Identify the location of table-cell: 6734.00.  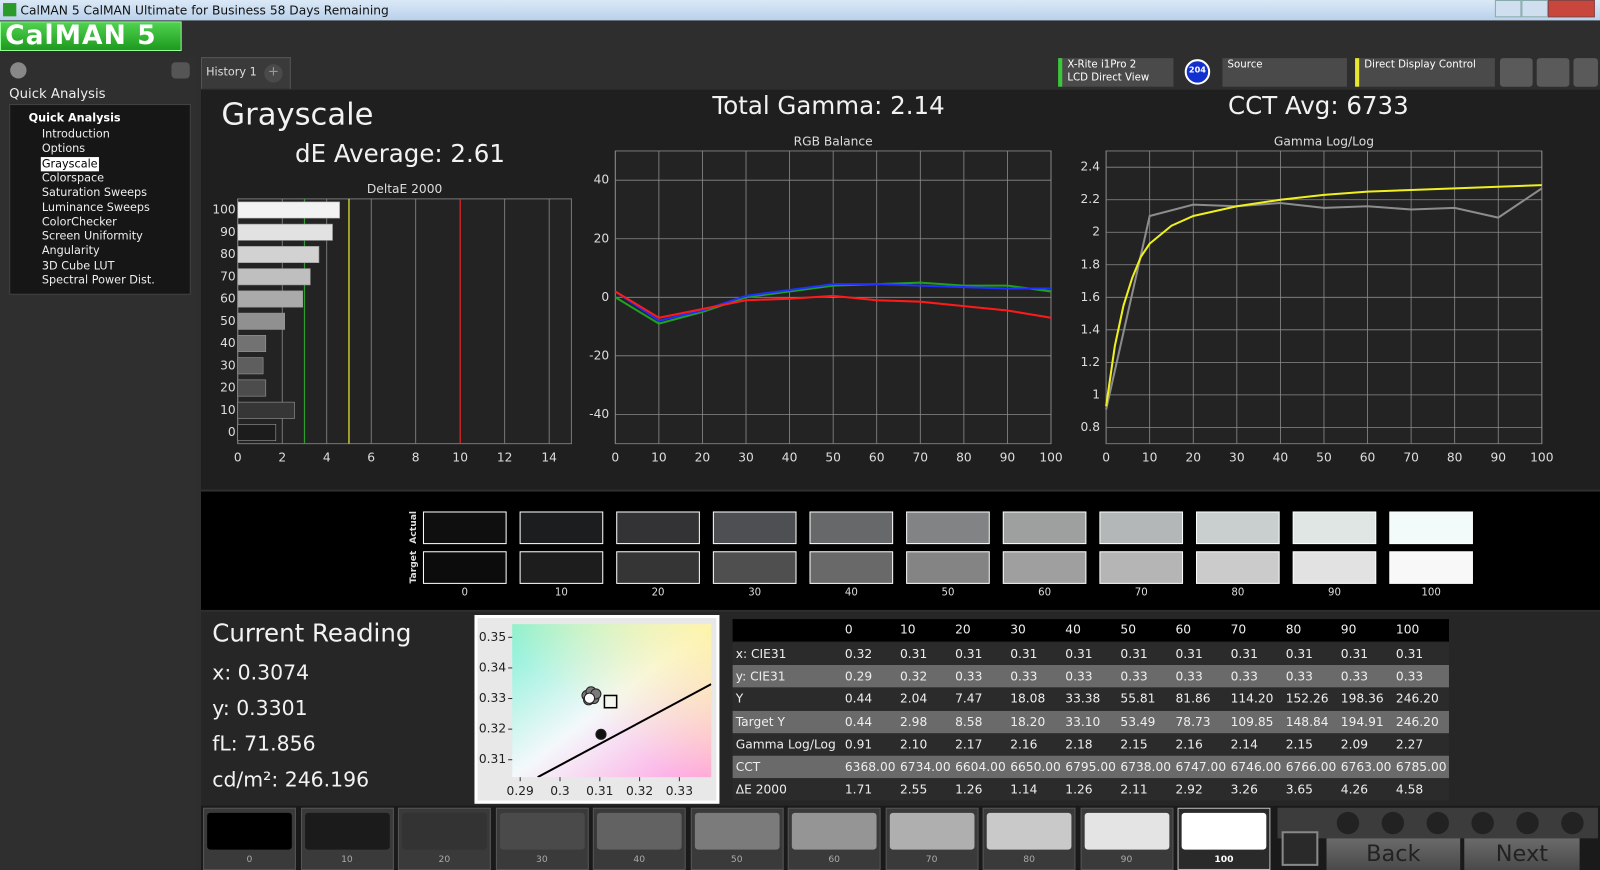
(925, 767).